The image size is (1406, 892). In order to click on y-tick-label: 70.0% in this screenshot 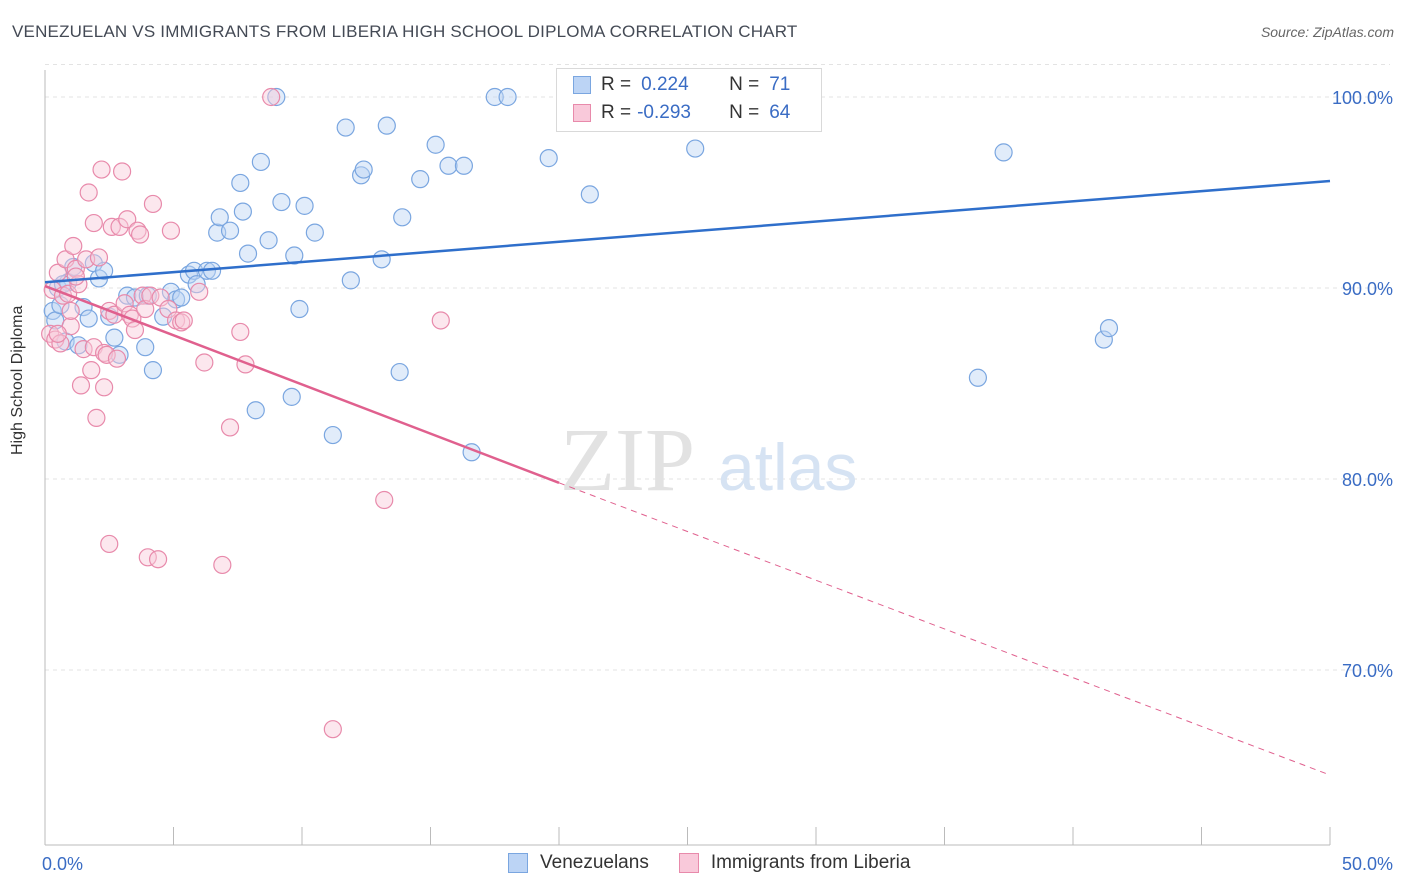, I will do `click(1367, 671)`.